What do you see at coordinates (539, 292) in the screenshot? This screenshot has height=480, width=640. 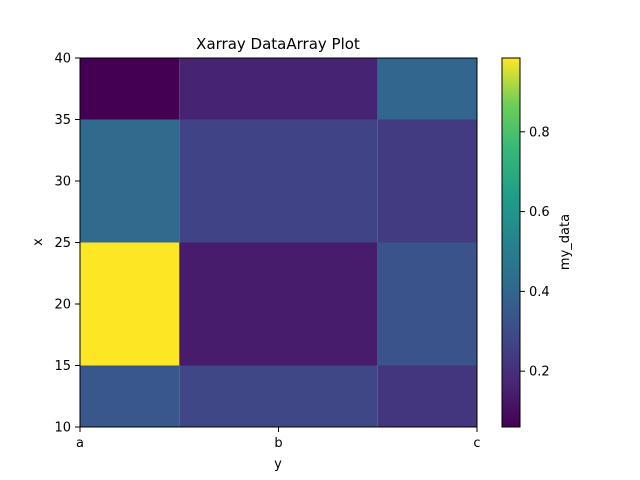 I see `colorbar-tick-label: 0.4` at bounding box center [539, 292].